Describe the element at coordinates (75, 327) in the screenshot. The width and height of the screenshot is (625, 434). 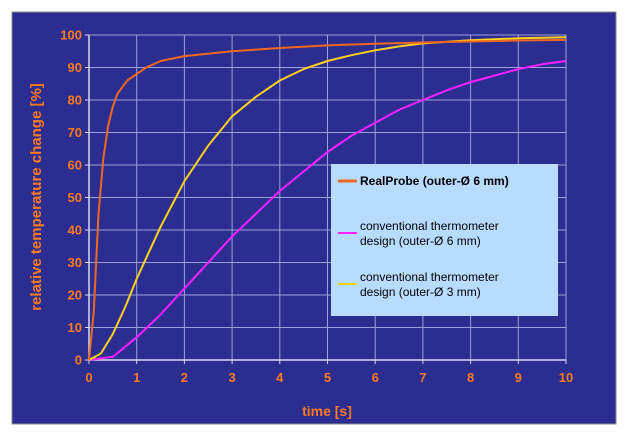
I see `y-tick-label: 10` at that location.